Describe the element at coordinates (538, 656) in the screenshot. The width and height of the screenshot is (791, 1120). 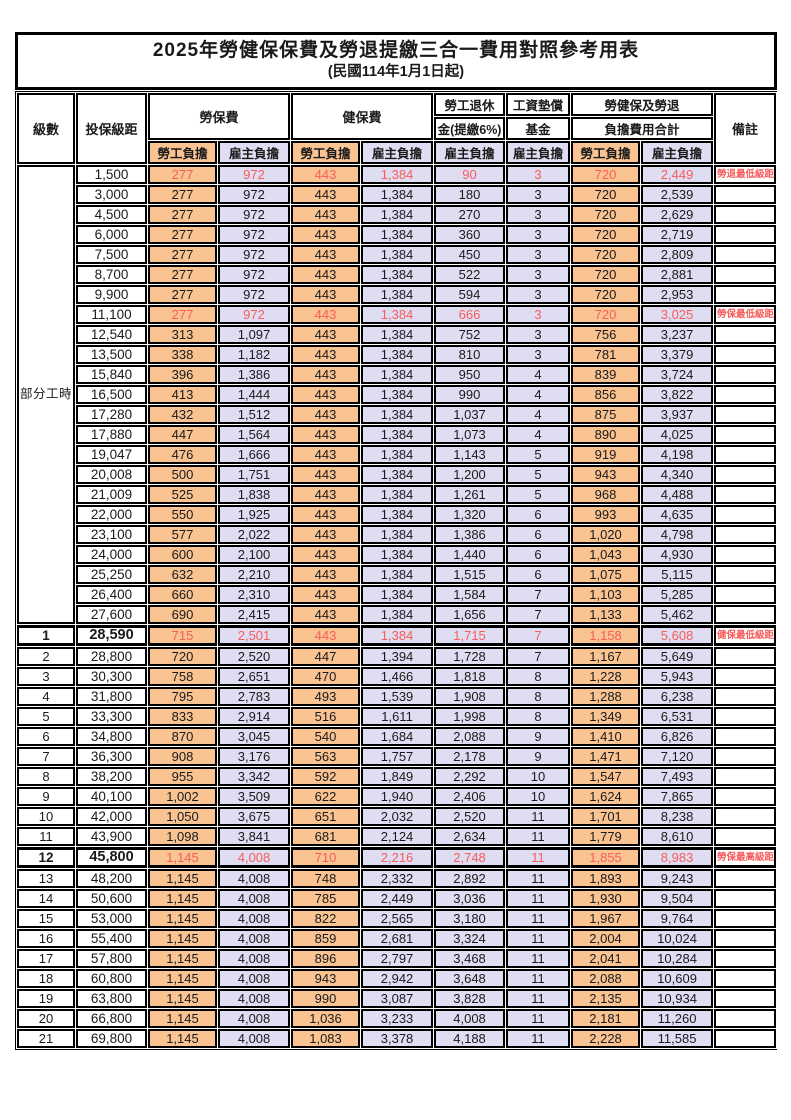
I see `wage-fund-employer-cell: 7` at that location.